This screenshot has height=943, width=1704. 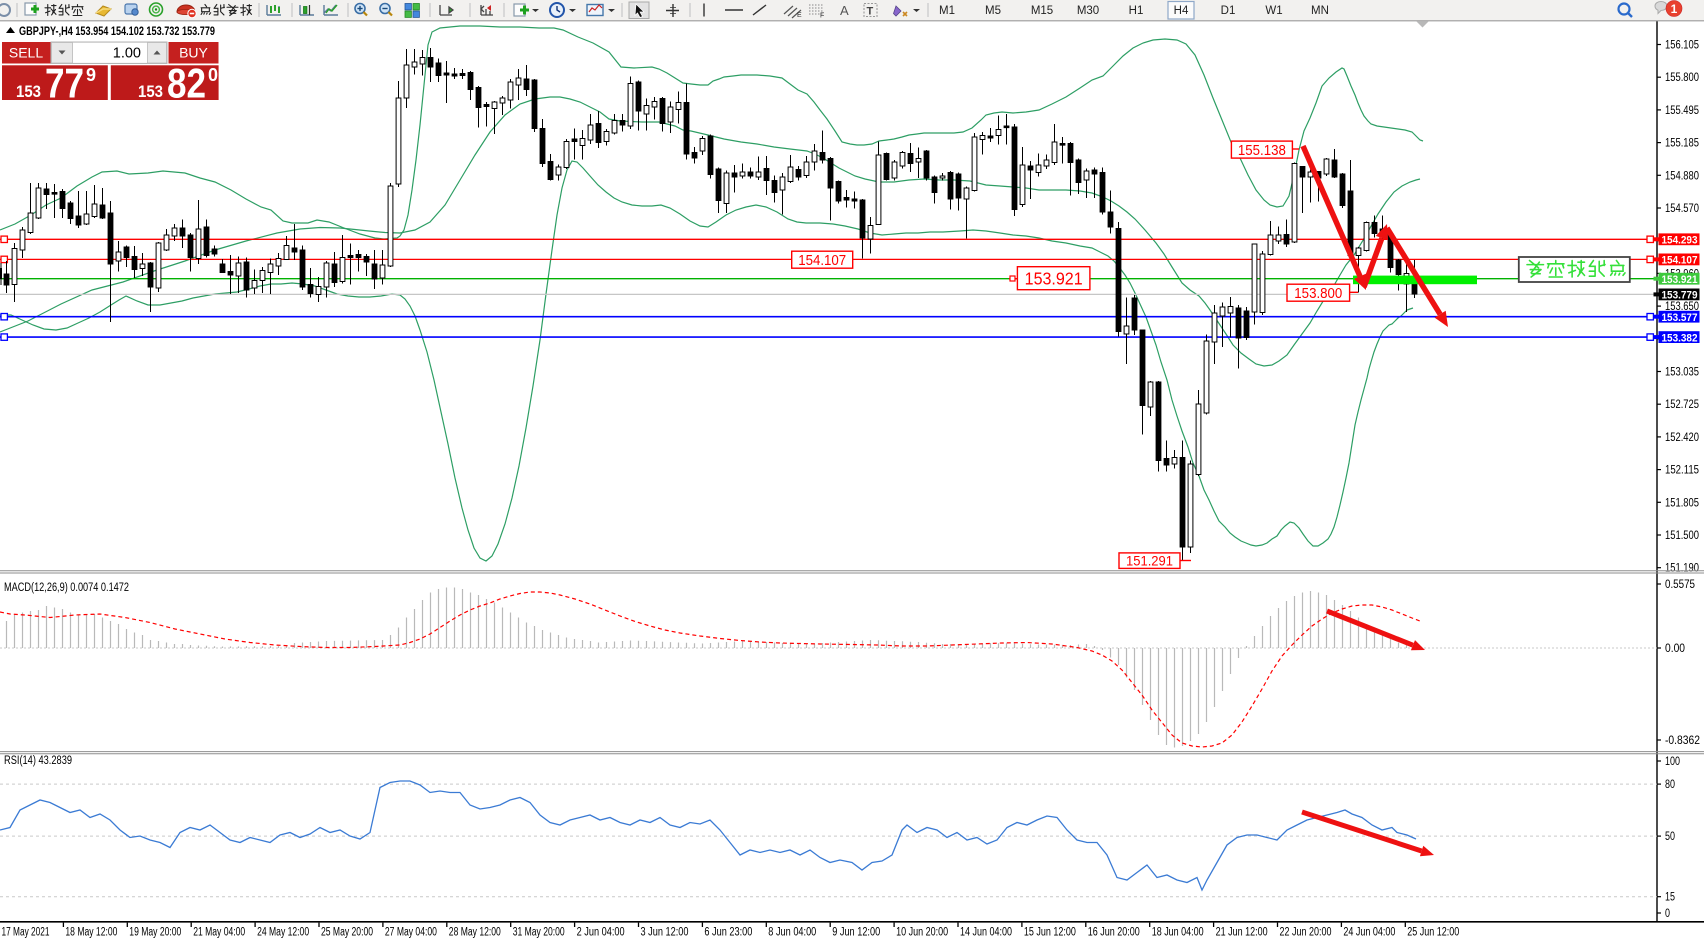 I want to click on svg-text: 155.800, so click(x=1682, y=78).